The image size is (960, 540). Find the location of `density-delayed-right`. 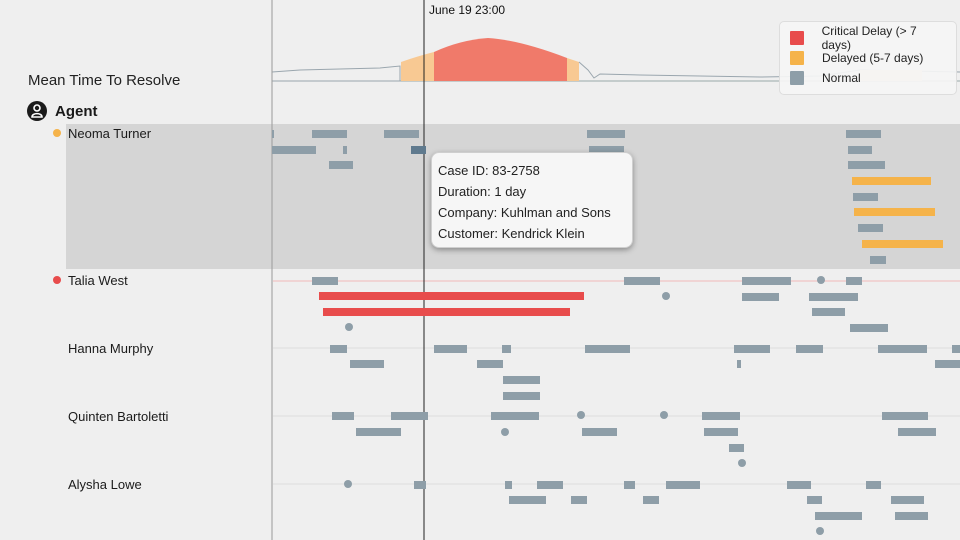

density-delayed-right is located at coordinates (573, 69).